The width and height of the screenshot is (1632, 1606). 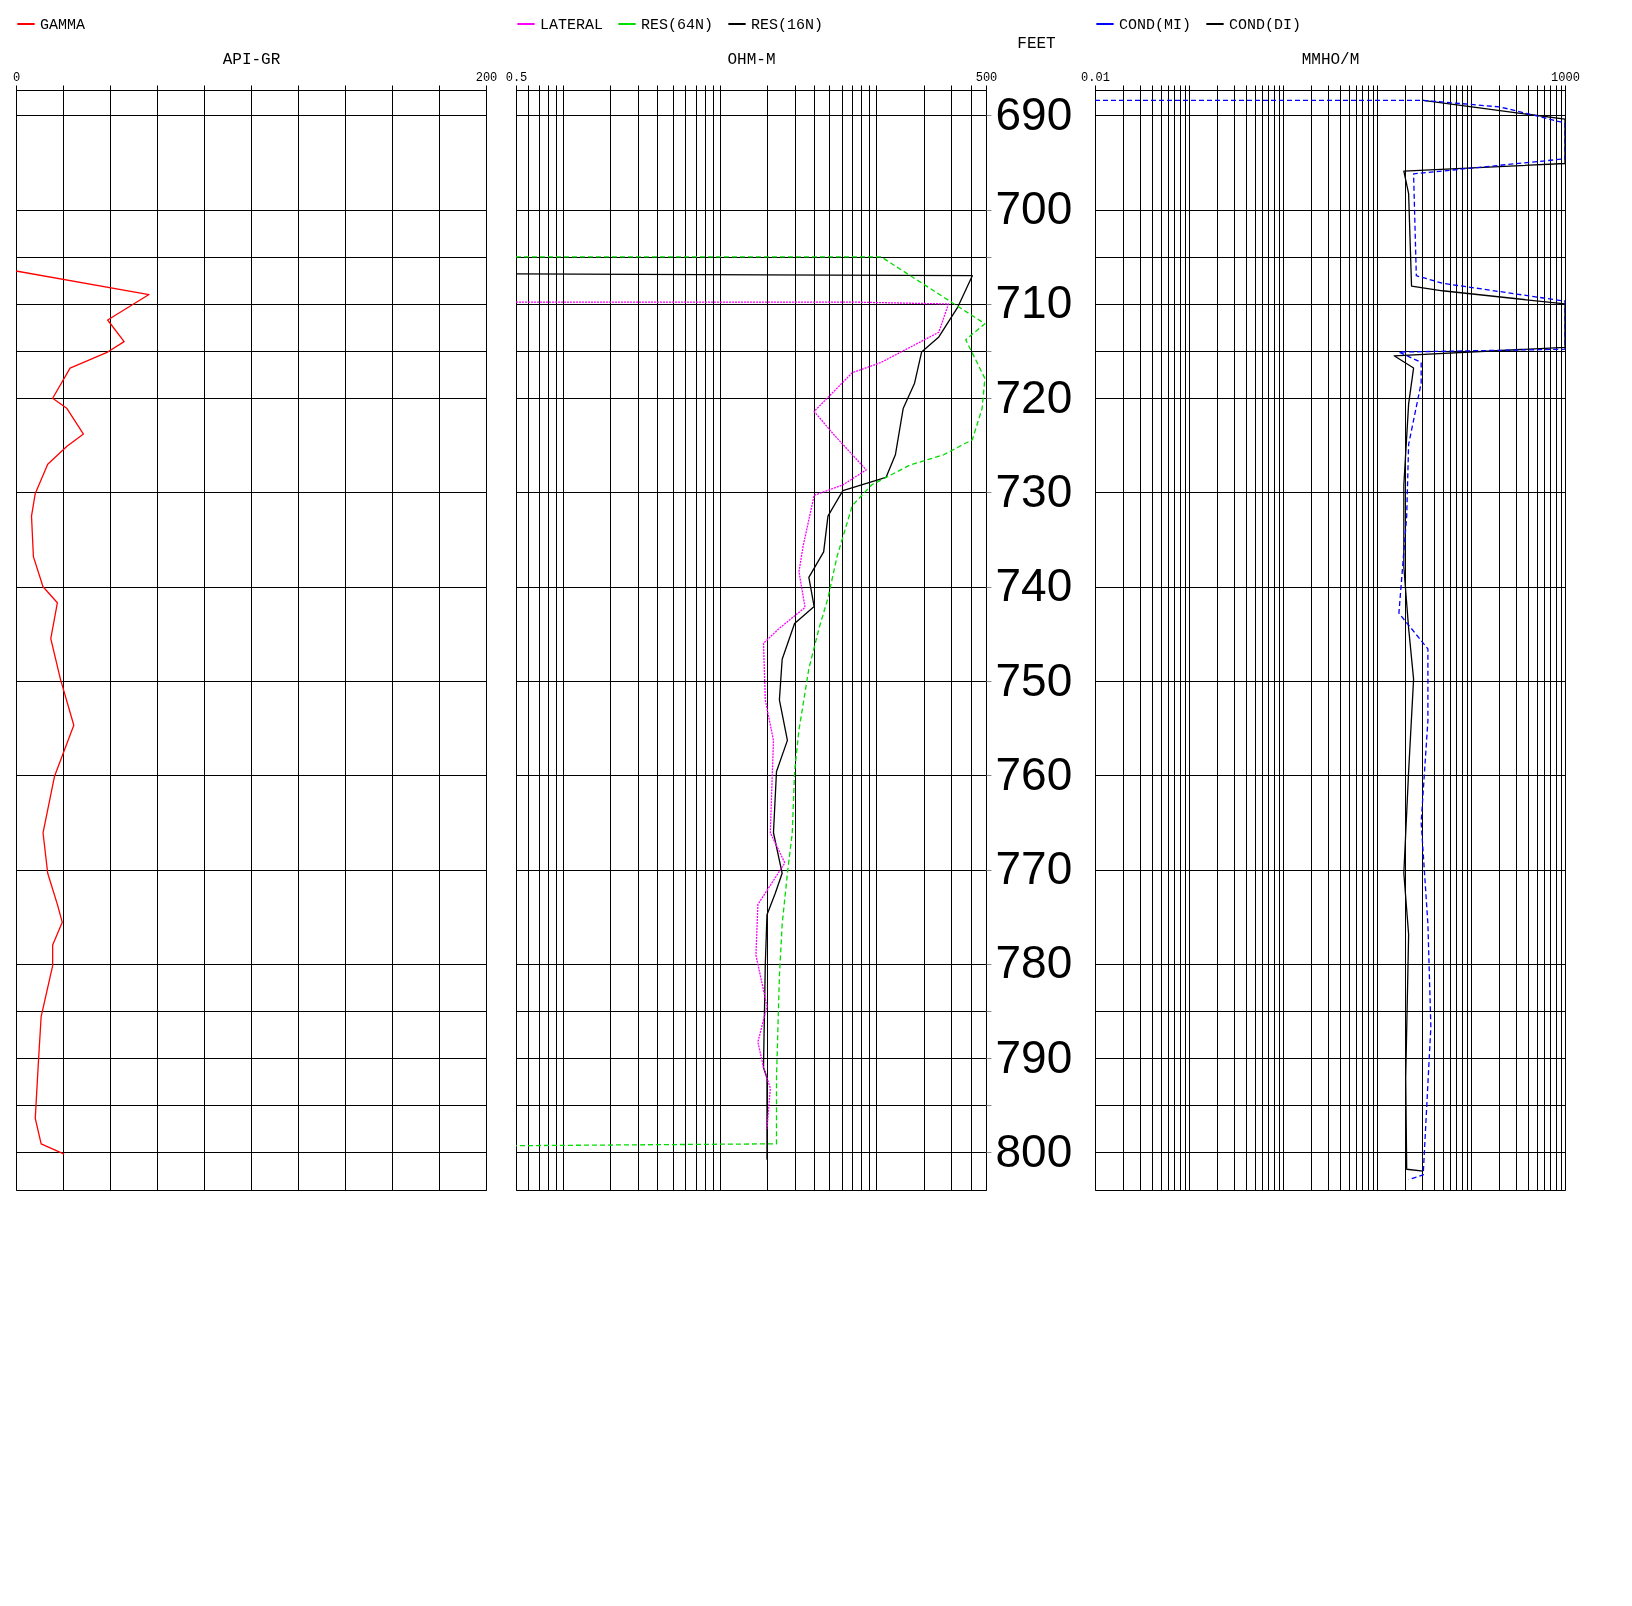 What do you see at coordinates (787, 25) in the screenshot?
I see `legend-label: RES(16N)` at bounding box center [787, 25].